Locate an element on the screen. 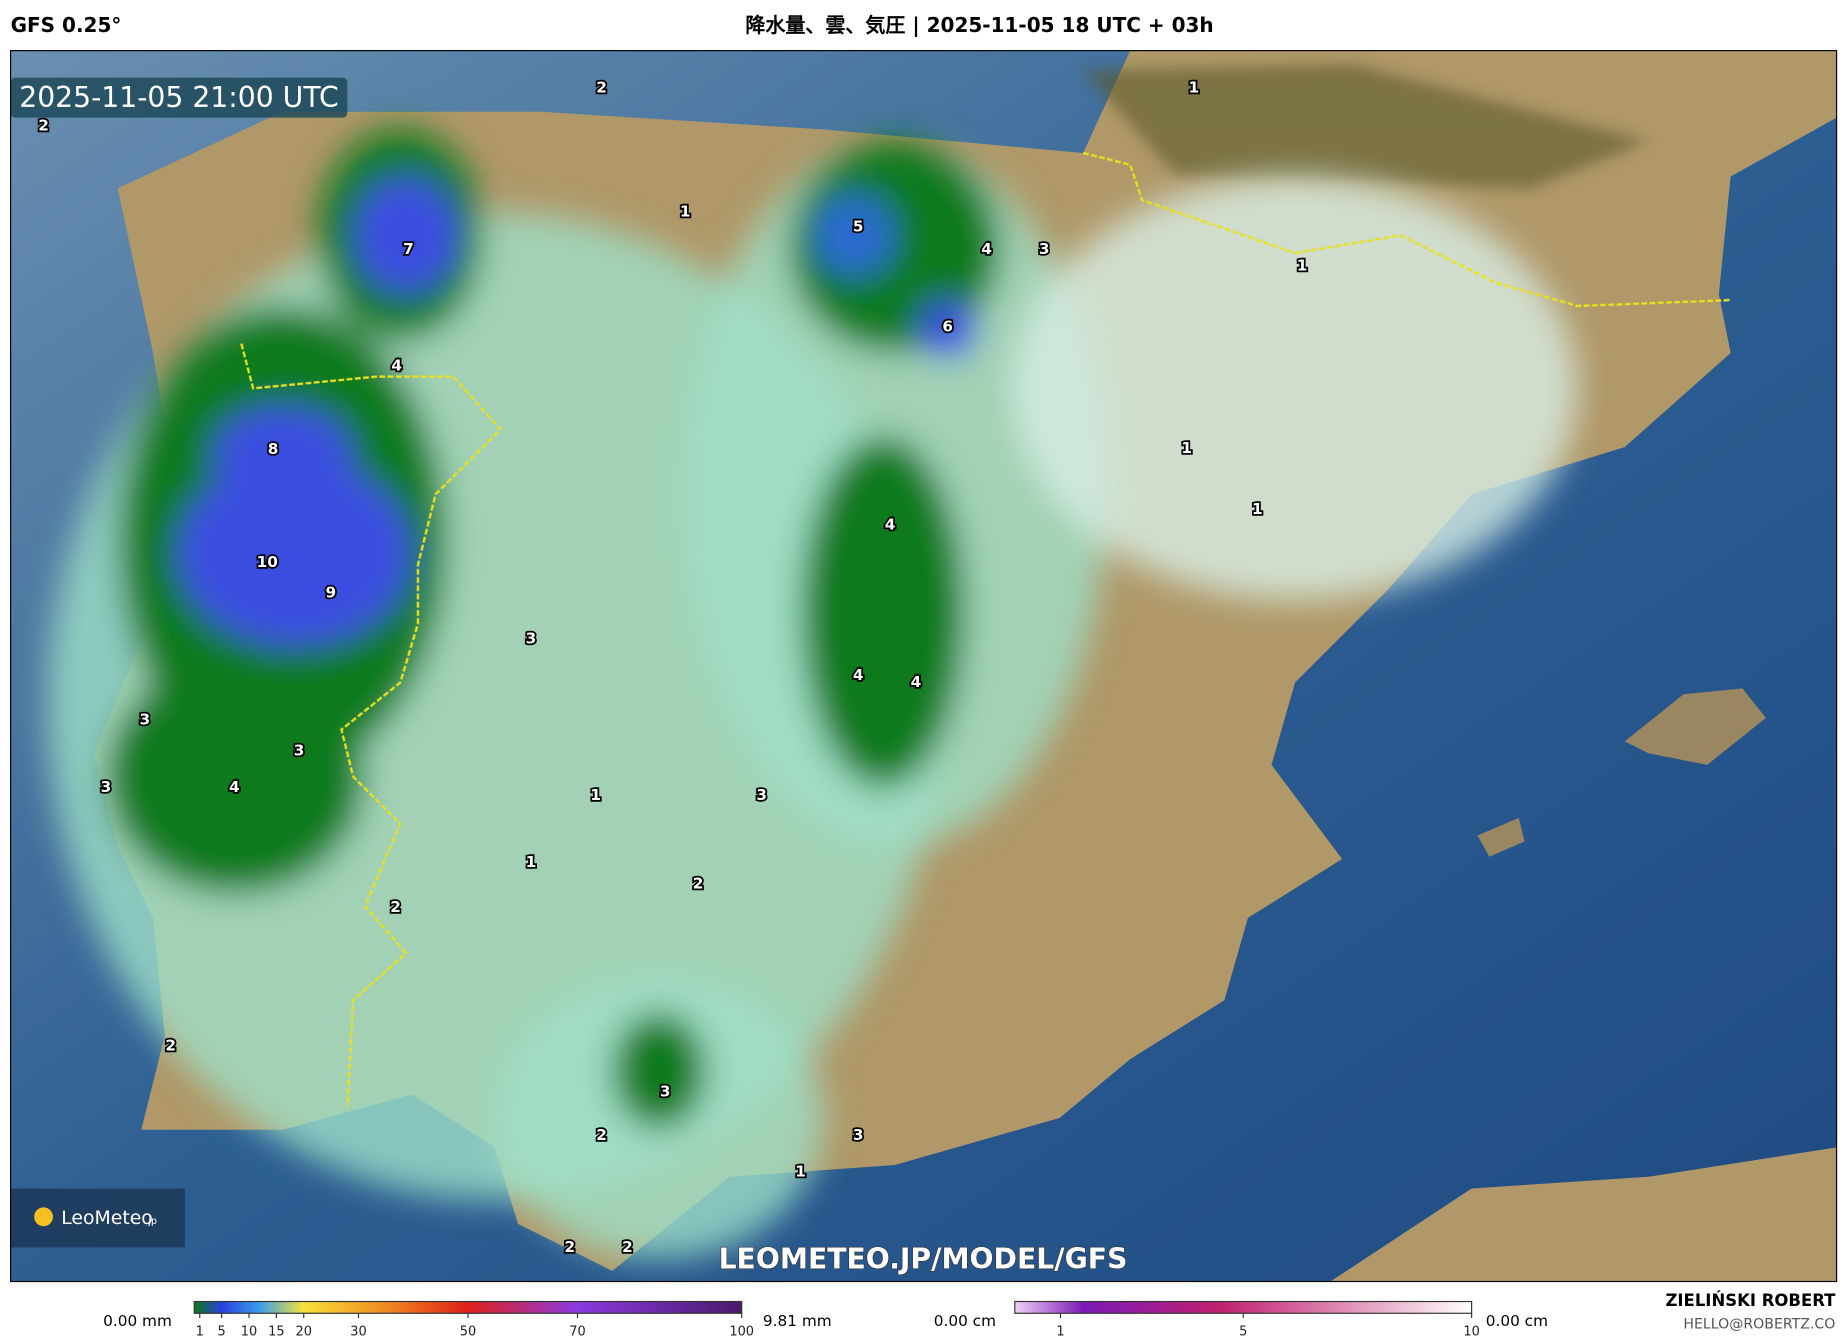 The width and height of the screenshot is (1846, 1338). map-title: 降水量、雲、気圧 | 2025-11-05 18 UTC + 03h is located at coordinates (979, 25).